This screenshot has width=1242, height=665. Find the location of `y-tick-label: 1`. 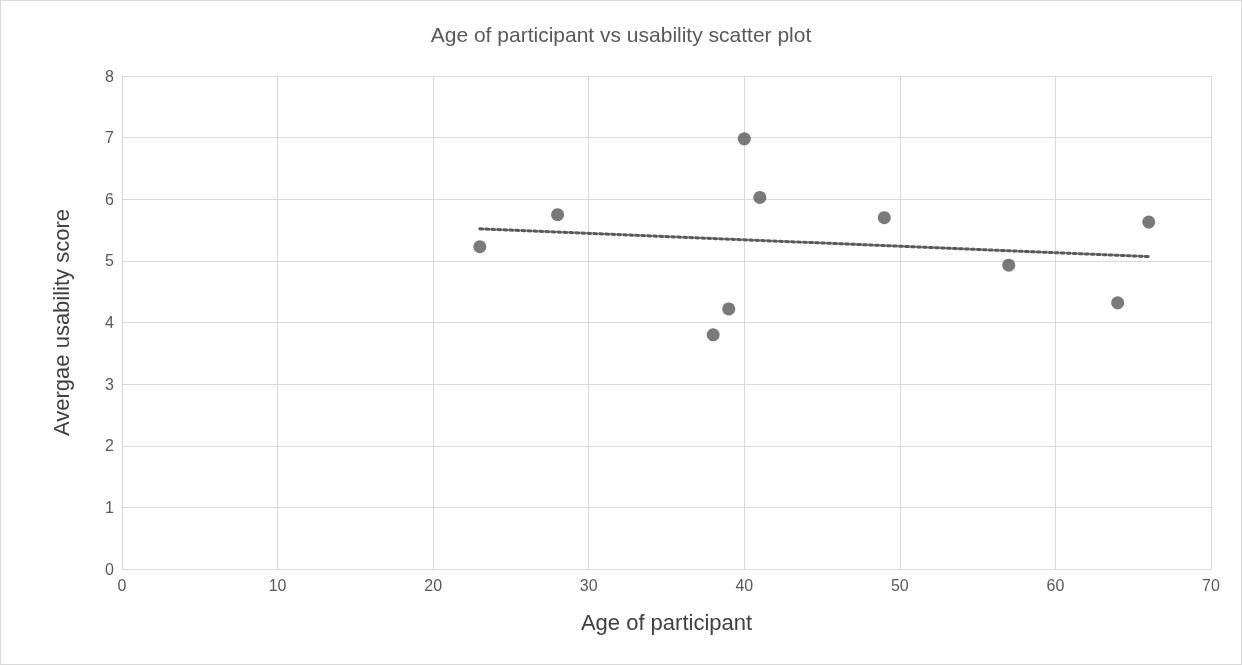

y-tick-label: 1 is located at coordinates (110, 507).